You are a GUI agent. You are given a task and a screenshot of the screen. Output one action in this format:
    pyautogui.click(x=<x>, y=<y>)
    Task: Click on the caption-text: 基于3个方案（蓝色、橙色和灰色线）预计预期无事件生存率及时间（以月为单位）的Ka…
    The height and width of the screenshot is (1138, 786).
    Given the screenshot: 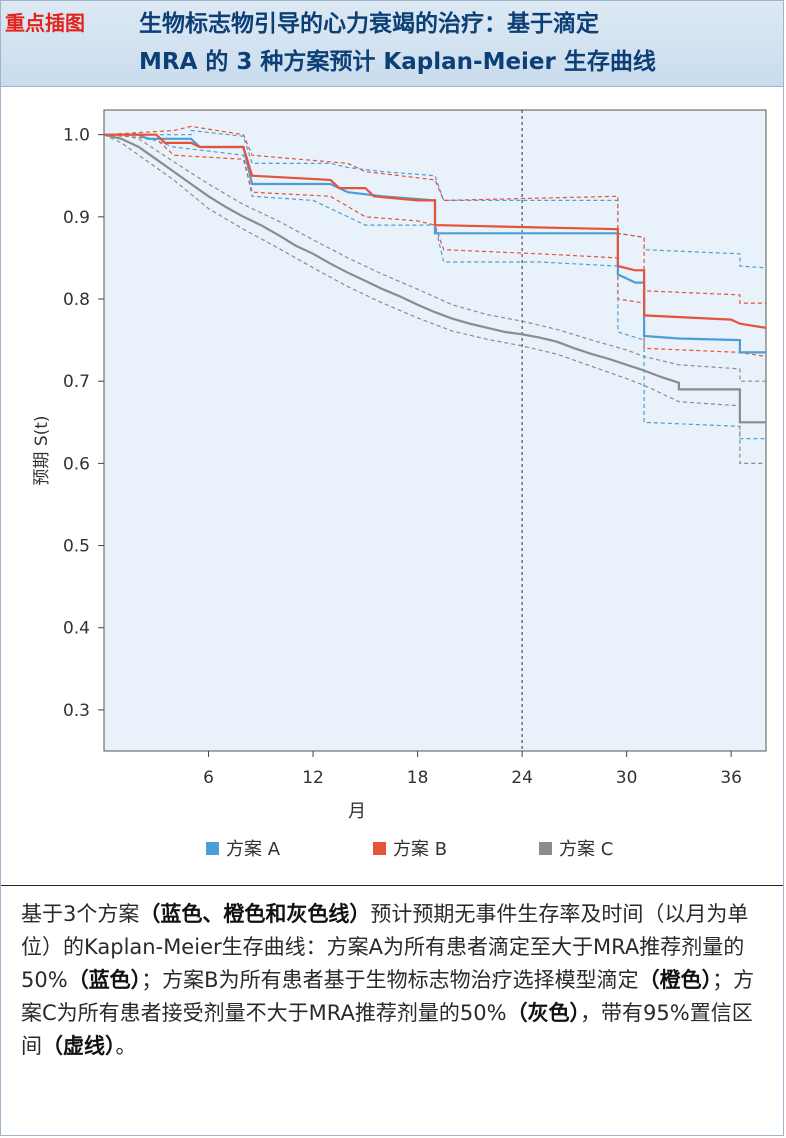 What is the action you would take?
    pyautogui.click(x=395, y=980)
    